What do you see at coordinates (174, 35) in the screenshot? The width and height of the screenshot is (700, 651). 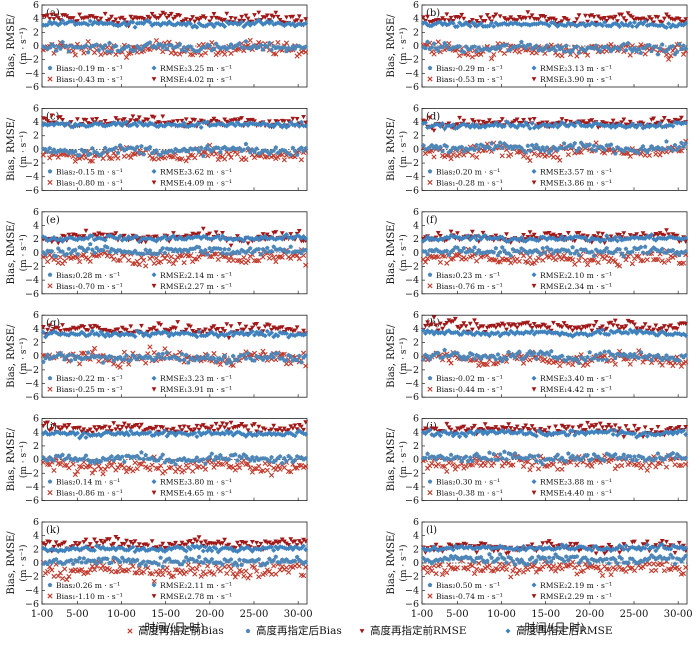 I see `series-points` at bounding box center [174, 35].